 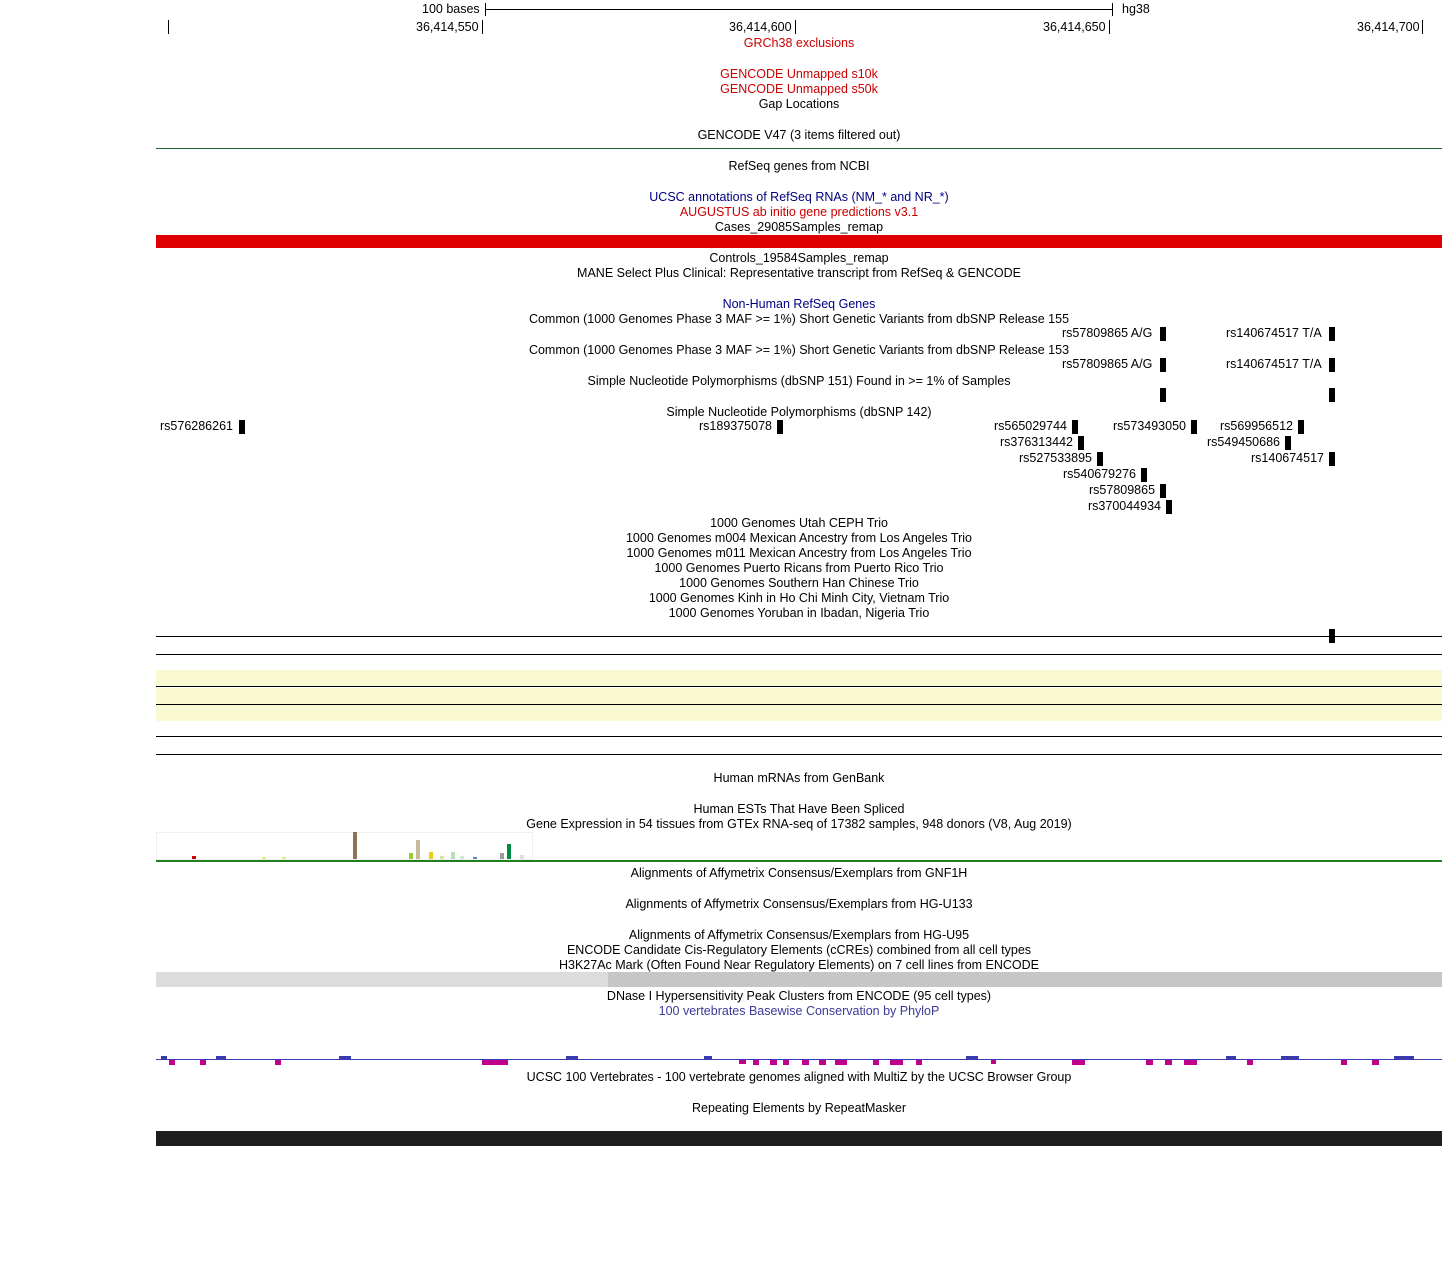 I want to click on trio-variant-marker, so click(x=1332, y=636).